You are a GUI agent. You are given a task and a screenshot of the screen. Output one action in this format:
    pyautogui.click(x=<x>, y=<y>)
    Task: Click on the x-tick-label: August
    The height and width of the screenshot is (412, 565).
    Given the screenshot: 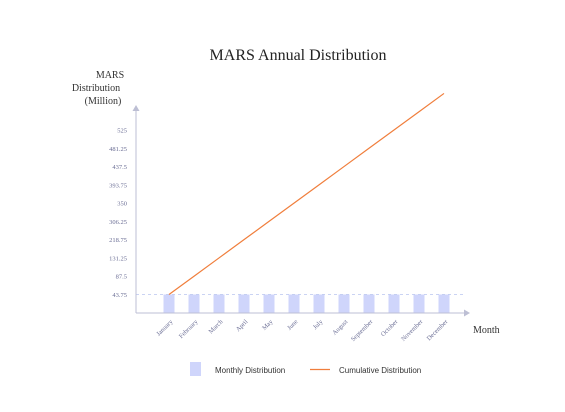 What is the action you would take?
    pyautogui.click(x=340, y=327)
    